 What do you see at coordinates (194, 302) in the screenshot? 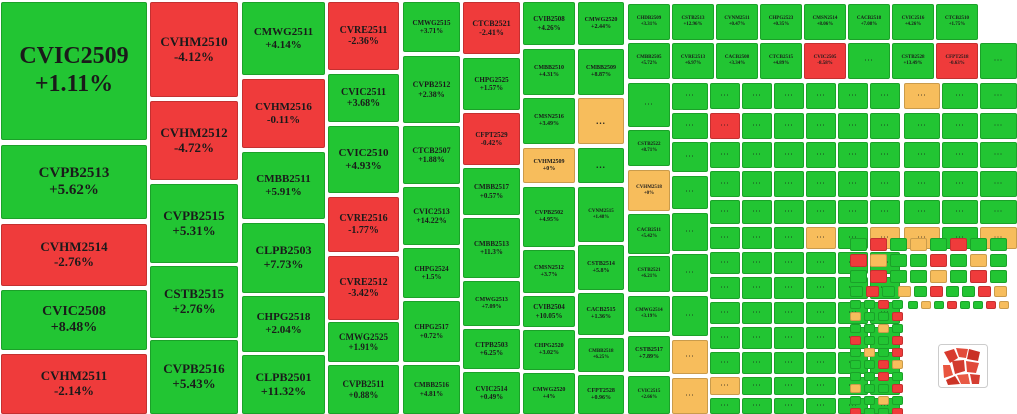
I see `treemap-tile: CSTB2515 +2.76%` at bounding box center [194, 302].